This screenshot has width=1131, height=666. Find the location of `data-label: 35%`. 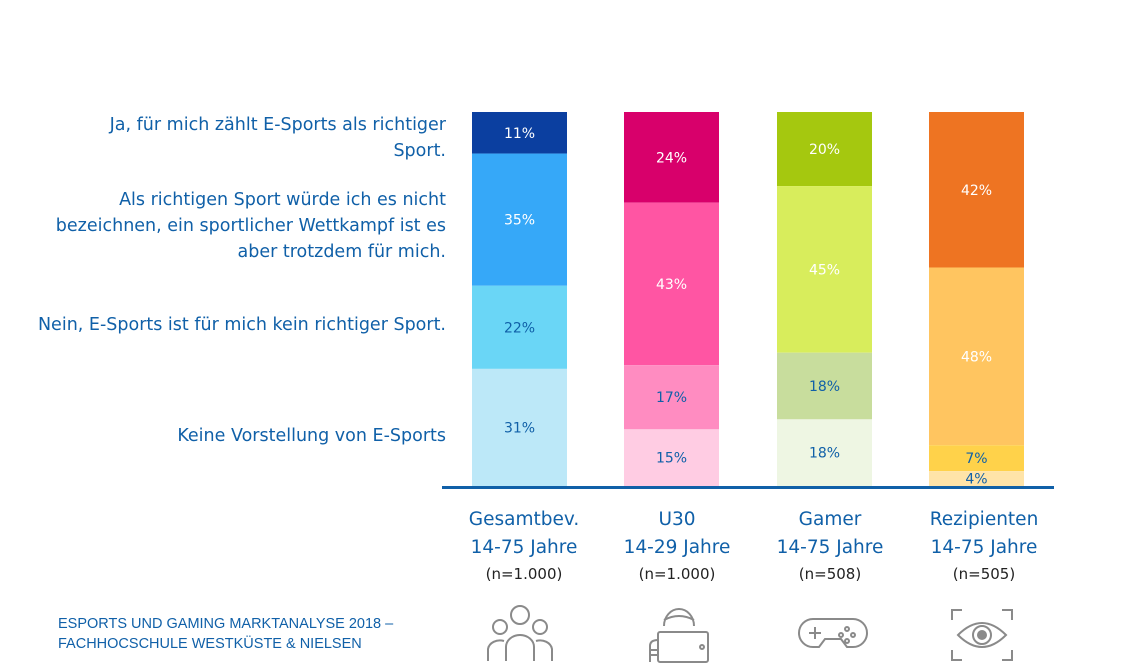

data-label: 35% is located at coordinates (519, 221).